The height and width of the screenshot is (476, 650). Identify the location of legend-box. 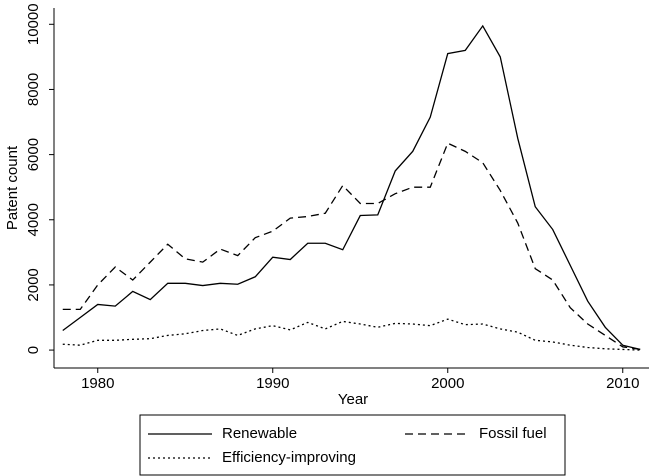
(352, 445).